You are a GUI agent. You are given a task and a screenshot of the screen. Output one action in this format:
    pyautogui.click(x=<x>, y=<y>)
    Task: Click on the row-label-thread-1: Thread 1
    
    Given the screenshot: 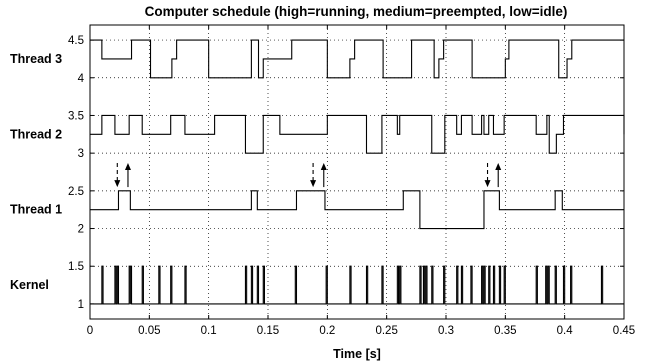 What is the action you would take?
    pyautogui.click(x=36, y=210)
    